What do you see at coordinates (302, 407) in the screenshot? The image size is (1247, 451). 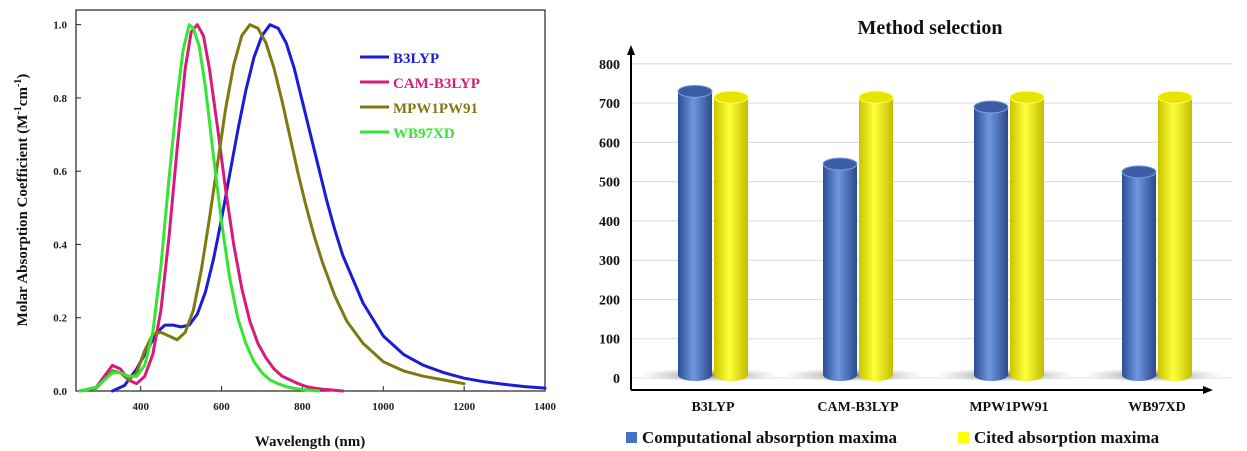 I see `x-tick-label: 800` at bounding box center [302, 407].